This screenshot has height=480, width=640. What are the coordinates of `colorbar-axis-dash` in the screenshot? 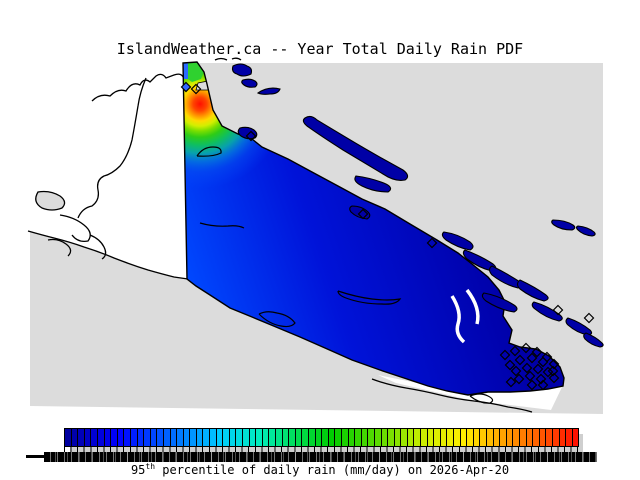 It's located at (36, 456).